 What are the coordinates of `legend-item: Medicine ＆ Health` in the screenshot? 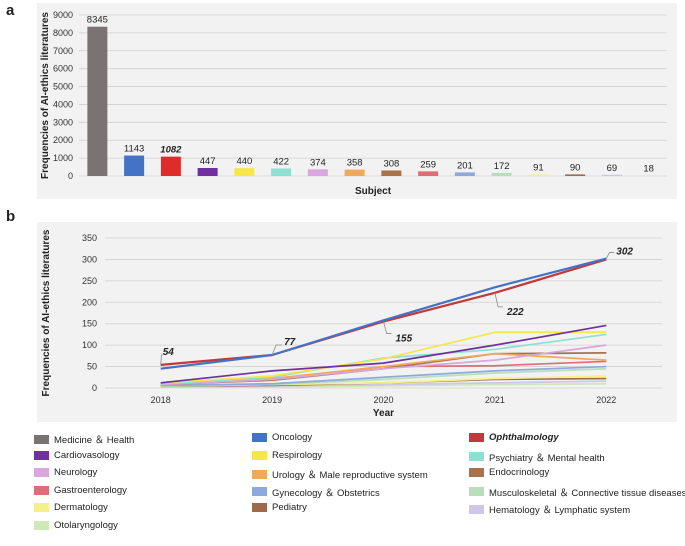 It's located at (84, 439).